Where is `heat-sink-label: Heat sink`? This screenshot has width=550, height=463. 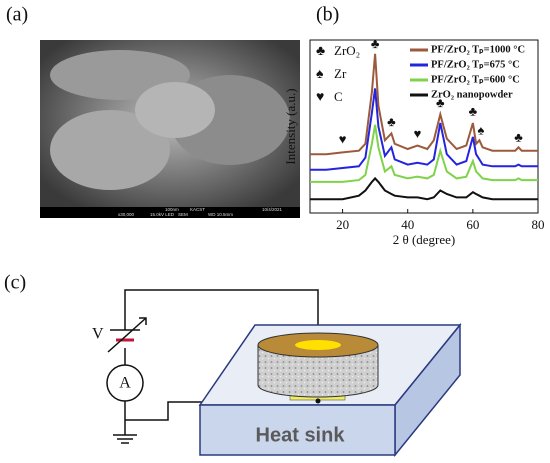
heat-sink-label: Heat sink is located at coordinates (301, 435).